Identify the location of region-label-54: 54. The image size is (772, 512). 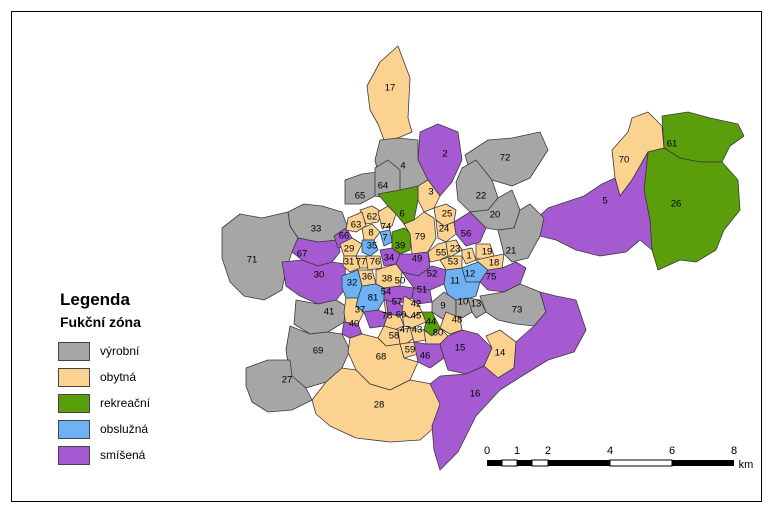
(386, 292).